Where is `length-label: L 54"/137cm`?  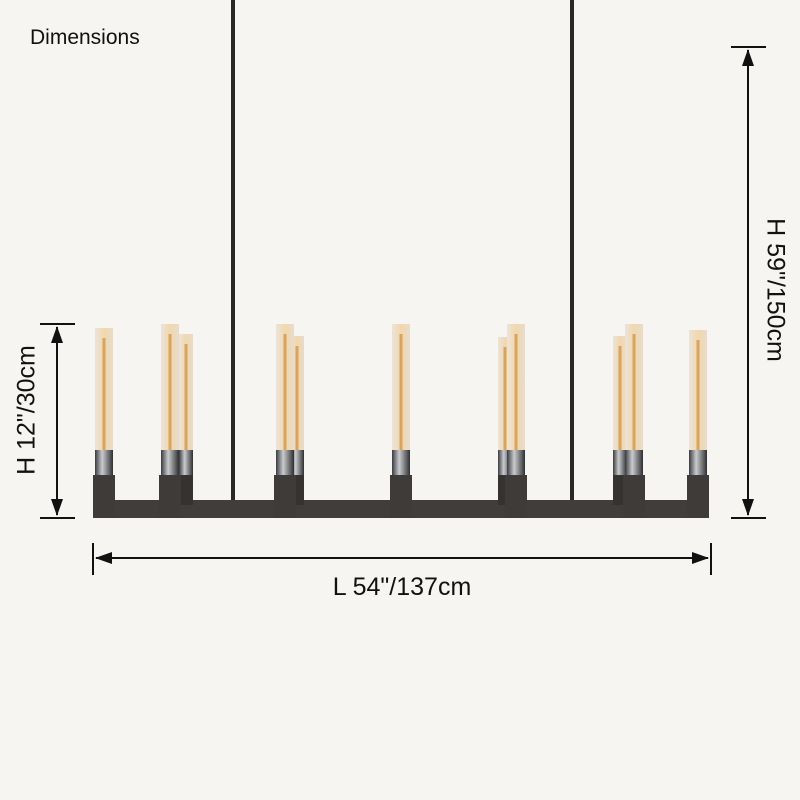 length-label: L 54"/137cm is located at coordinates (402, 587).